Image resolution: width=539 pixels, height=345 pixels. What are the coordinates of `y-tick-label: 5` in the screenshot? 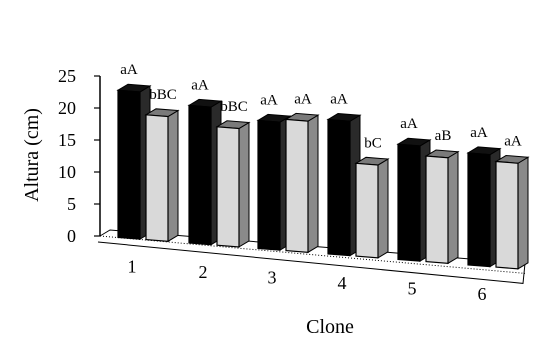 It's located at (71, 204).